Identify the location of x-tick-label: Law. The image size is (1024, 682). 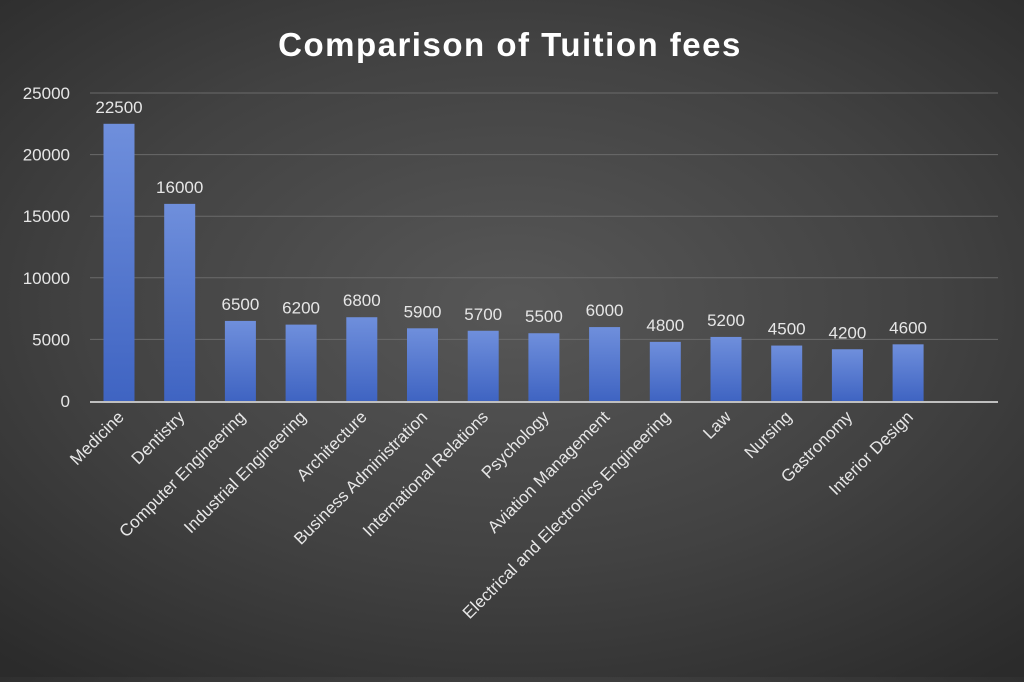
(717, 425).